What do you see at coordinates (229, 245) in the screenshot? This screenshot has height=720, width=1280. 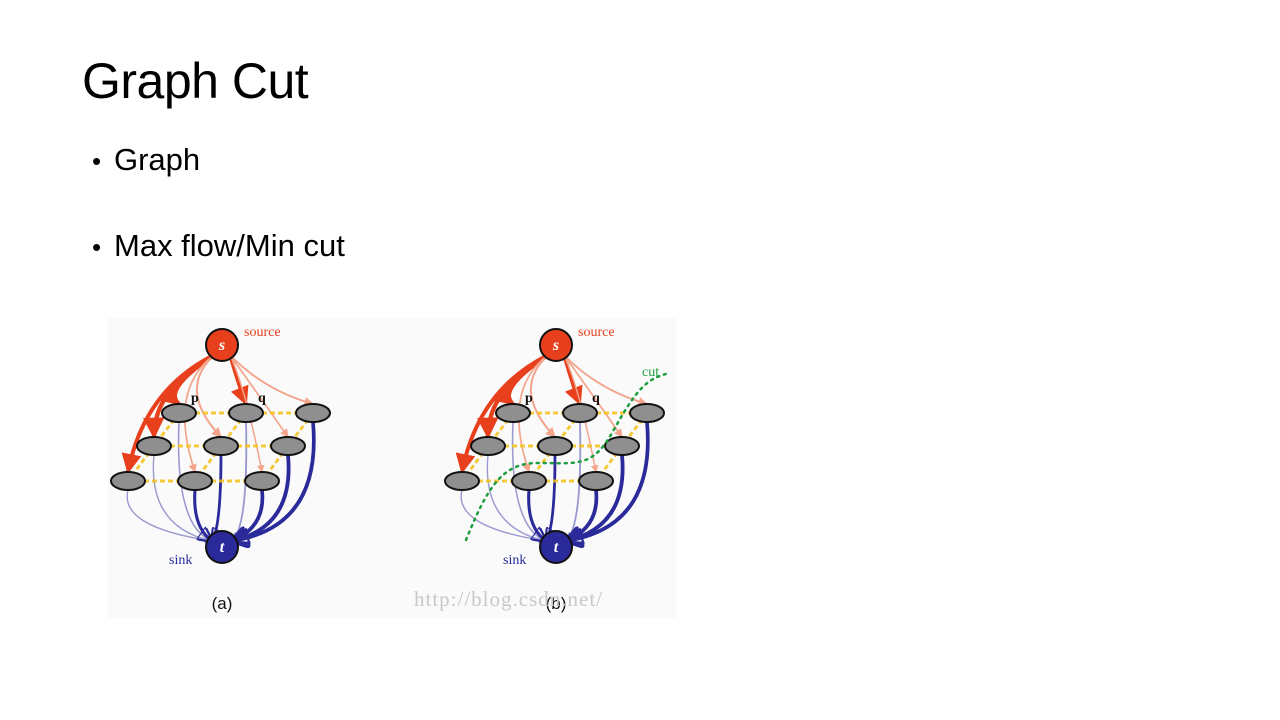 I see `bullet-text: Max flow/Min cut` at bounding box center [229, 245].